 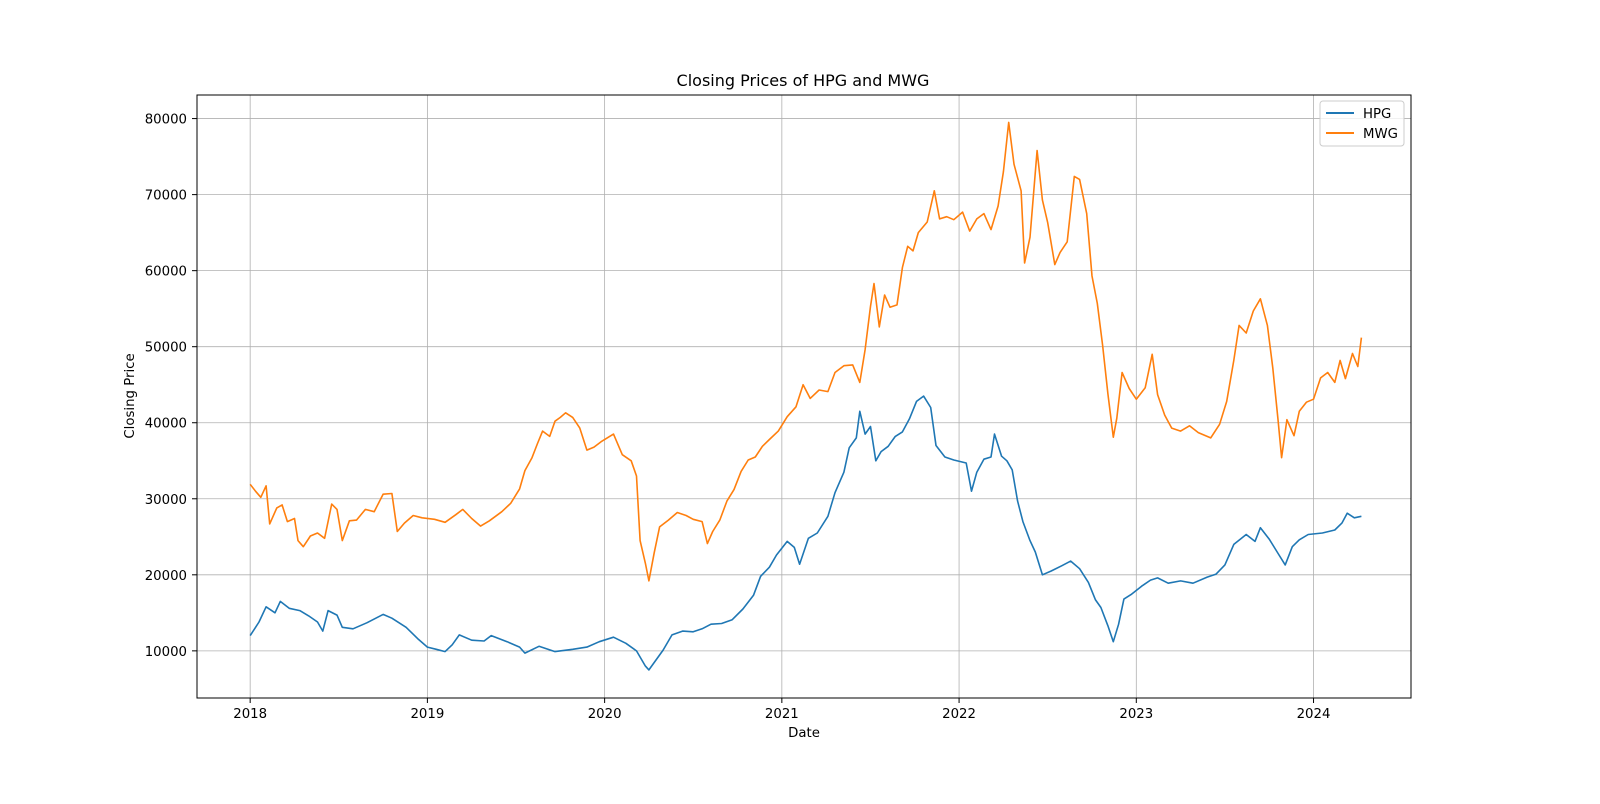 What do you see at coordinates (1380, 134) in the screenshot?
I see `legend-label-mwg: MWG` at bounding box center [1380, 134].